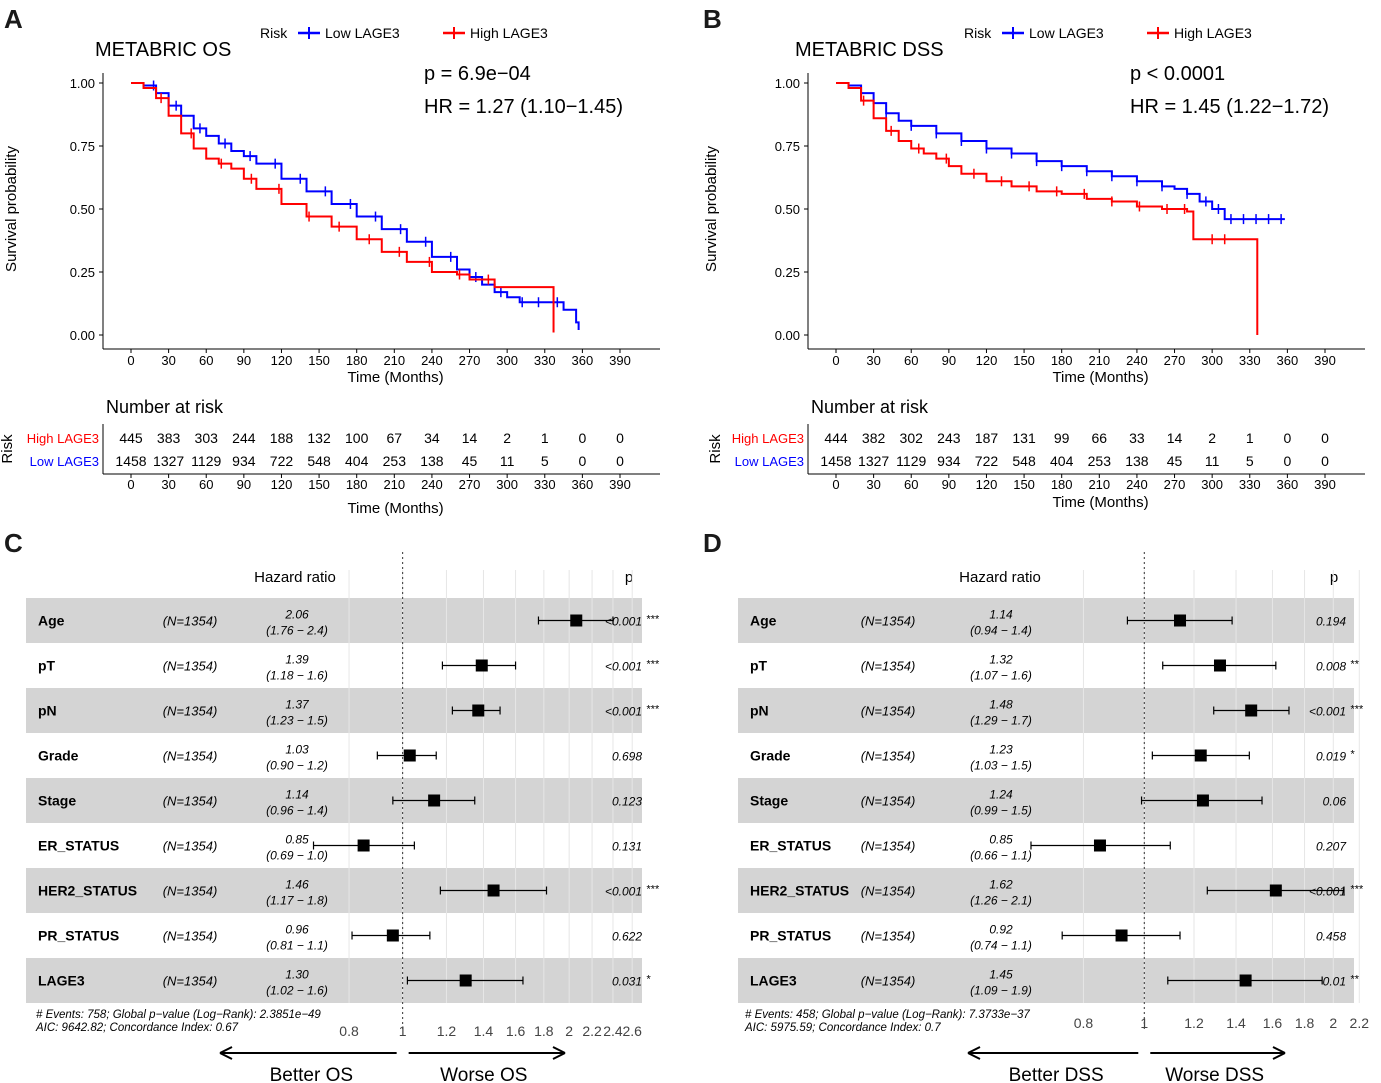 Image resolution: width=1381 pixels, height=1083 pixels. Describe the element at coordinates (711, 209) in the screenshot. I see `y-axis-label: Survival probability` at that location.